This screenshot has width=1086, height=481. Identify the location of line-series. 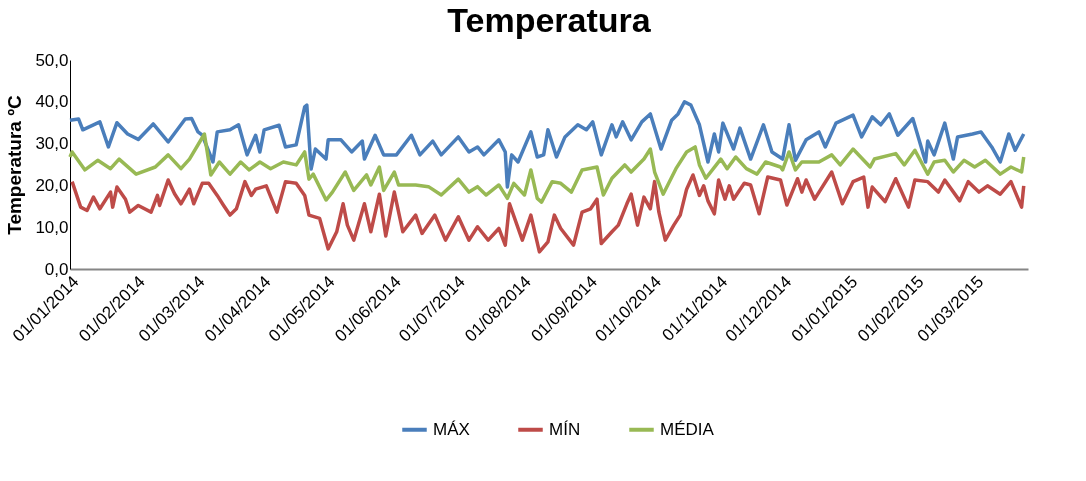
(547, 168).